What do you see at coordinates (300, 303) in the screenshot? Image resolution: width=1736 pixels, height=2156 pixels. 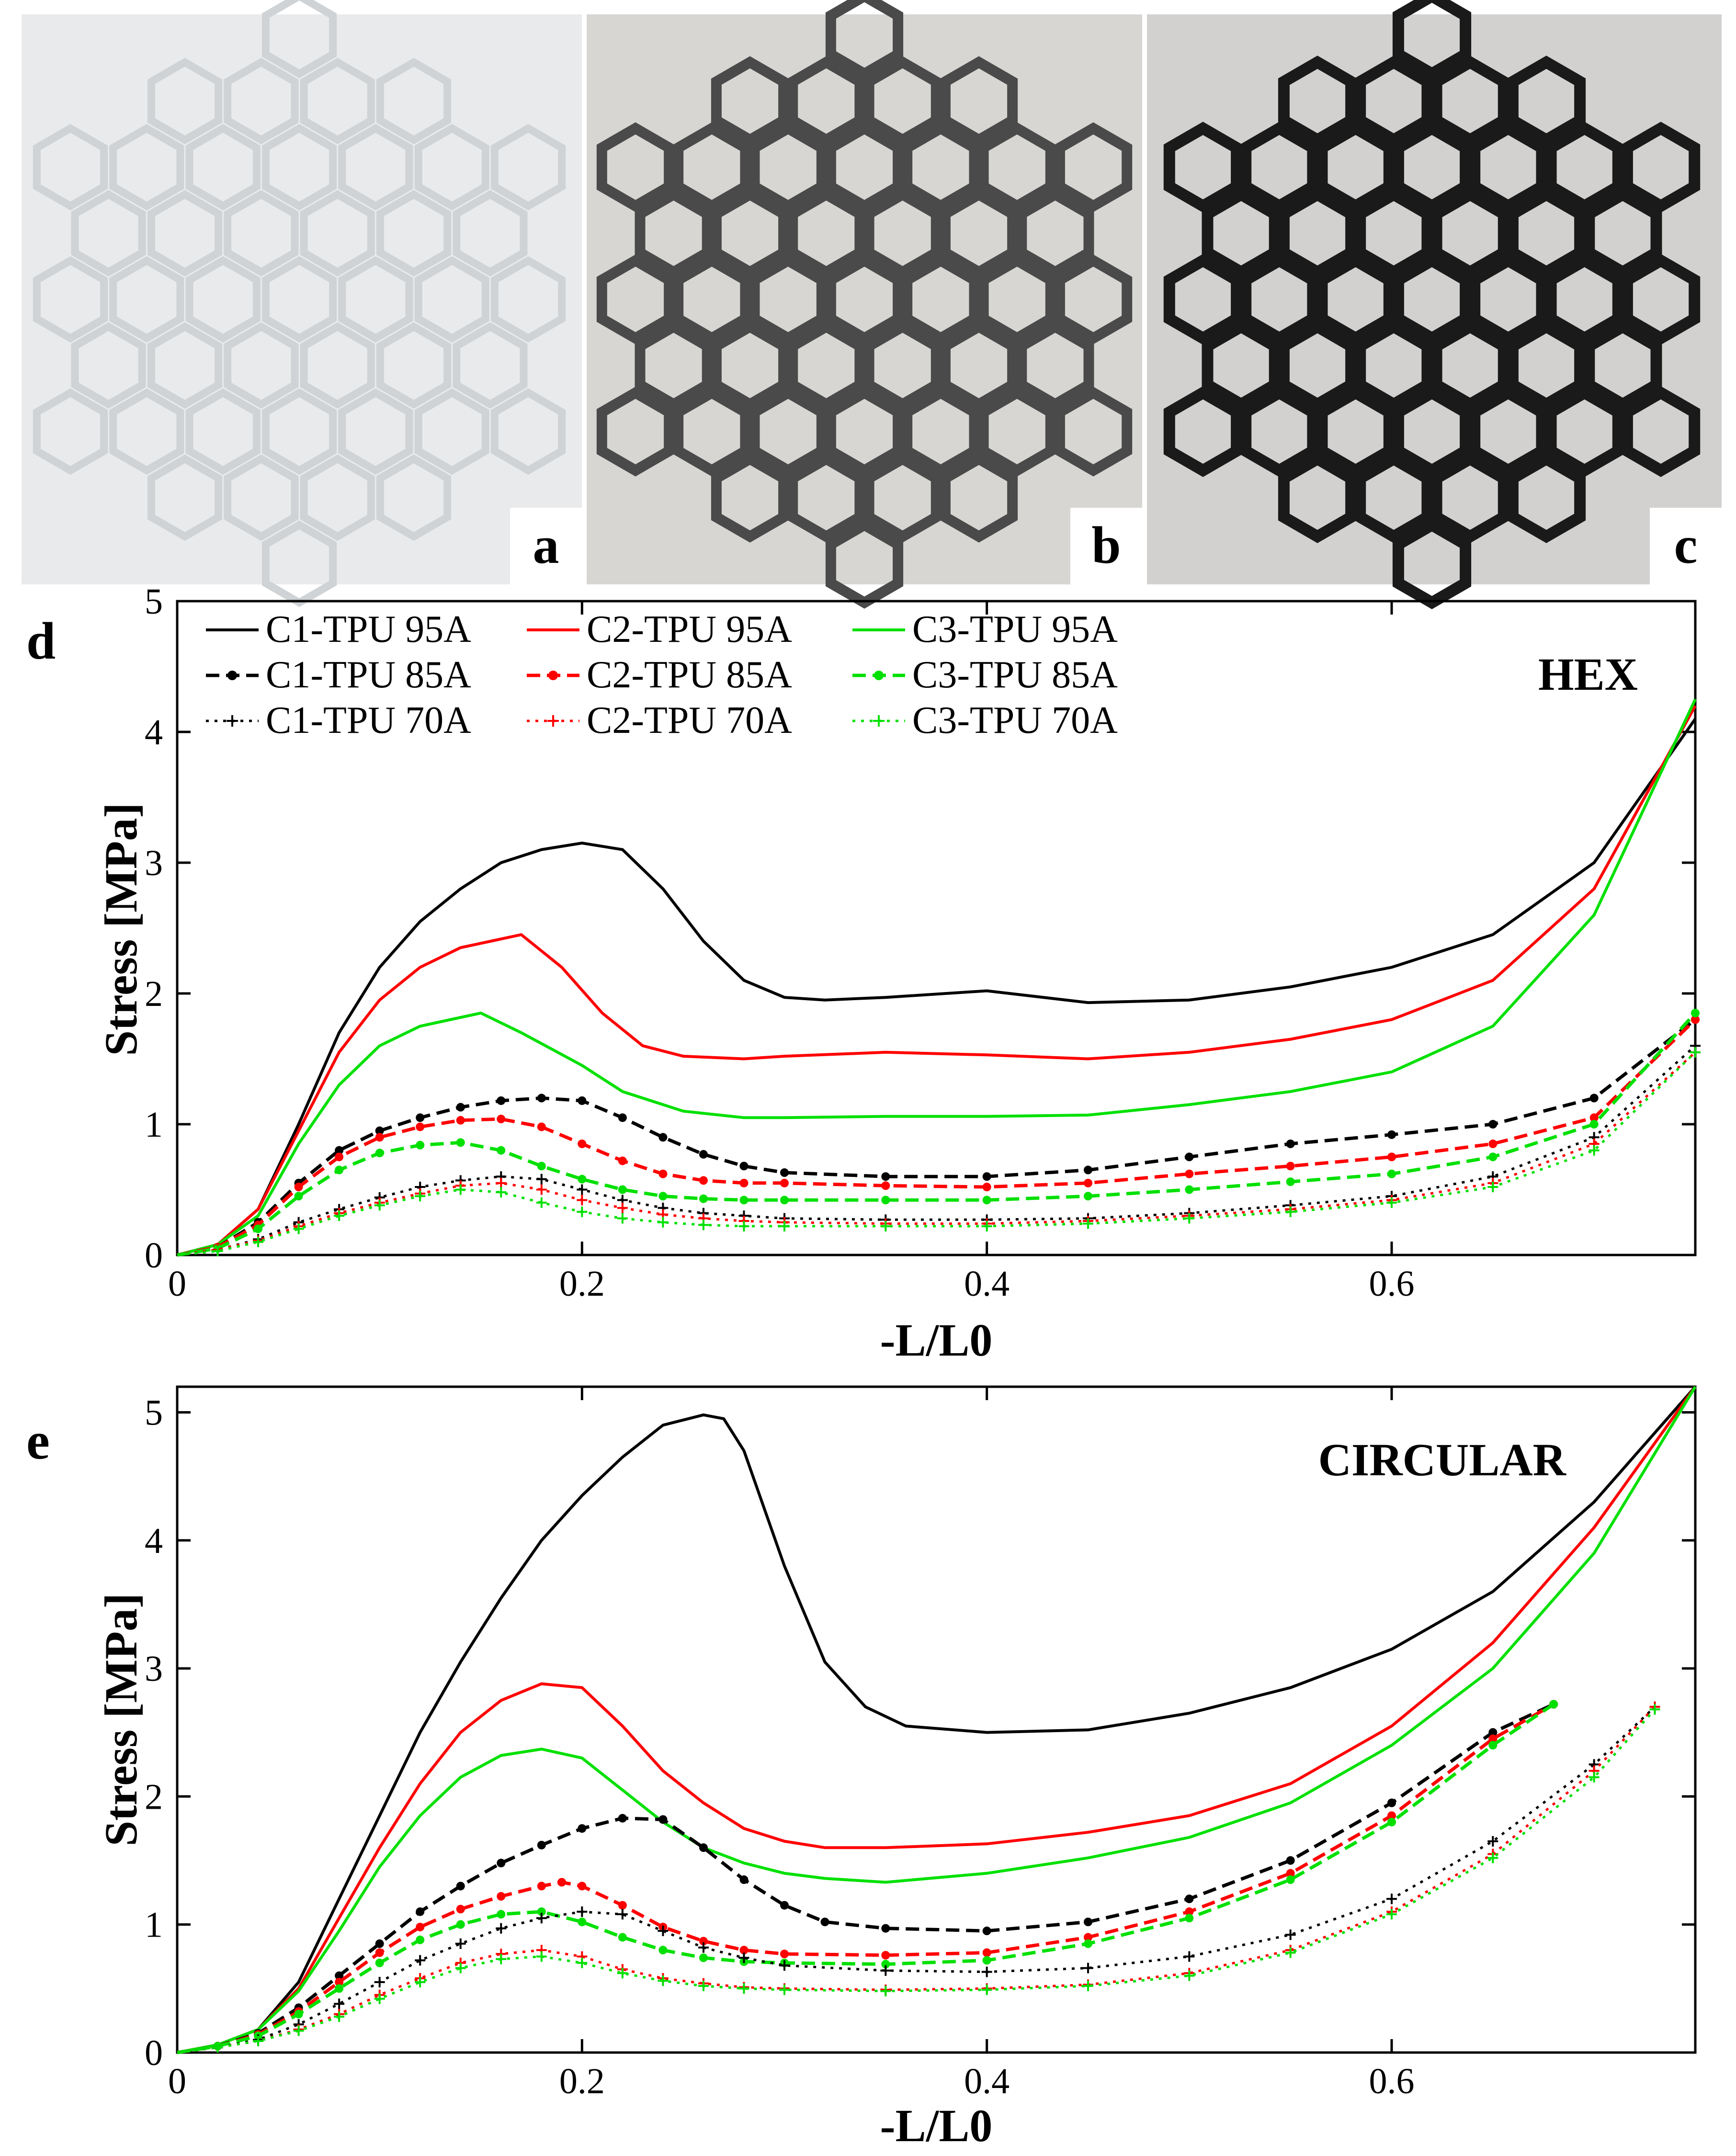 I see `honeycomb-specimen-a` at bounding box center [300, 303].